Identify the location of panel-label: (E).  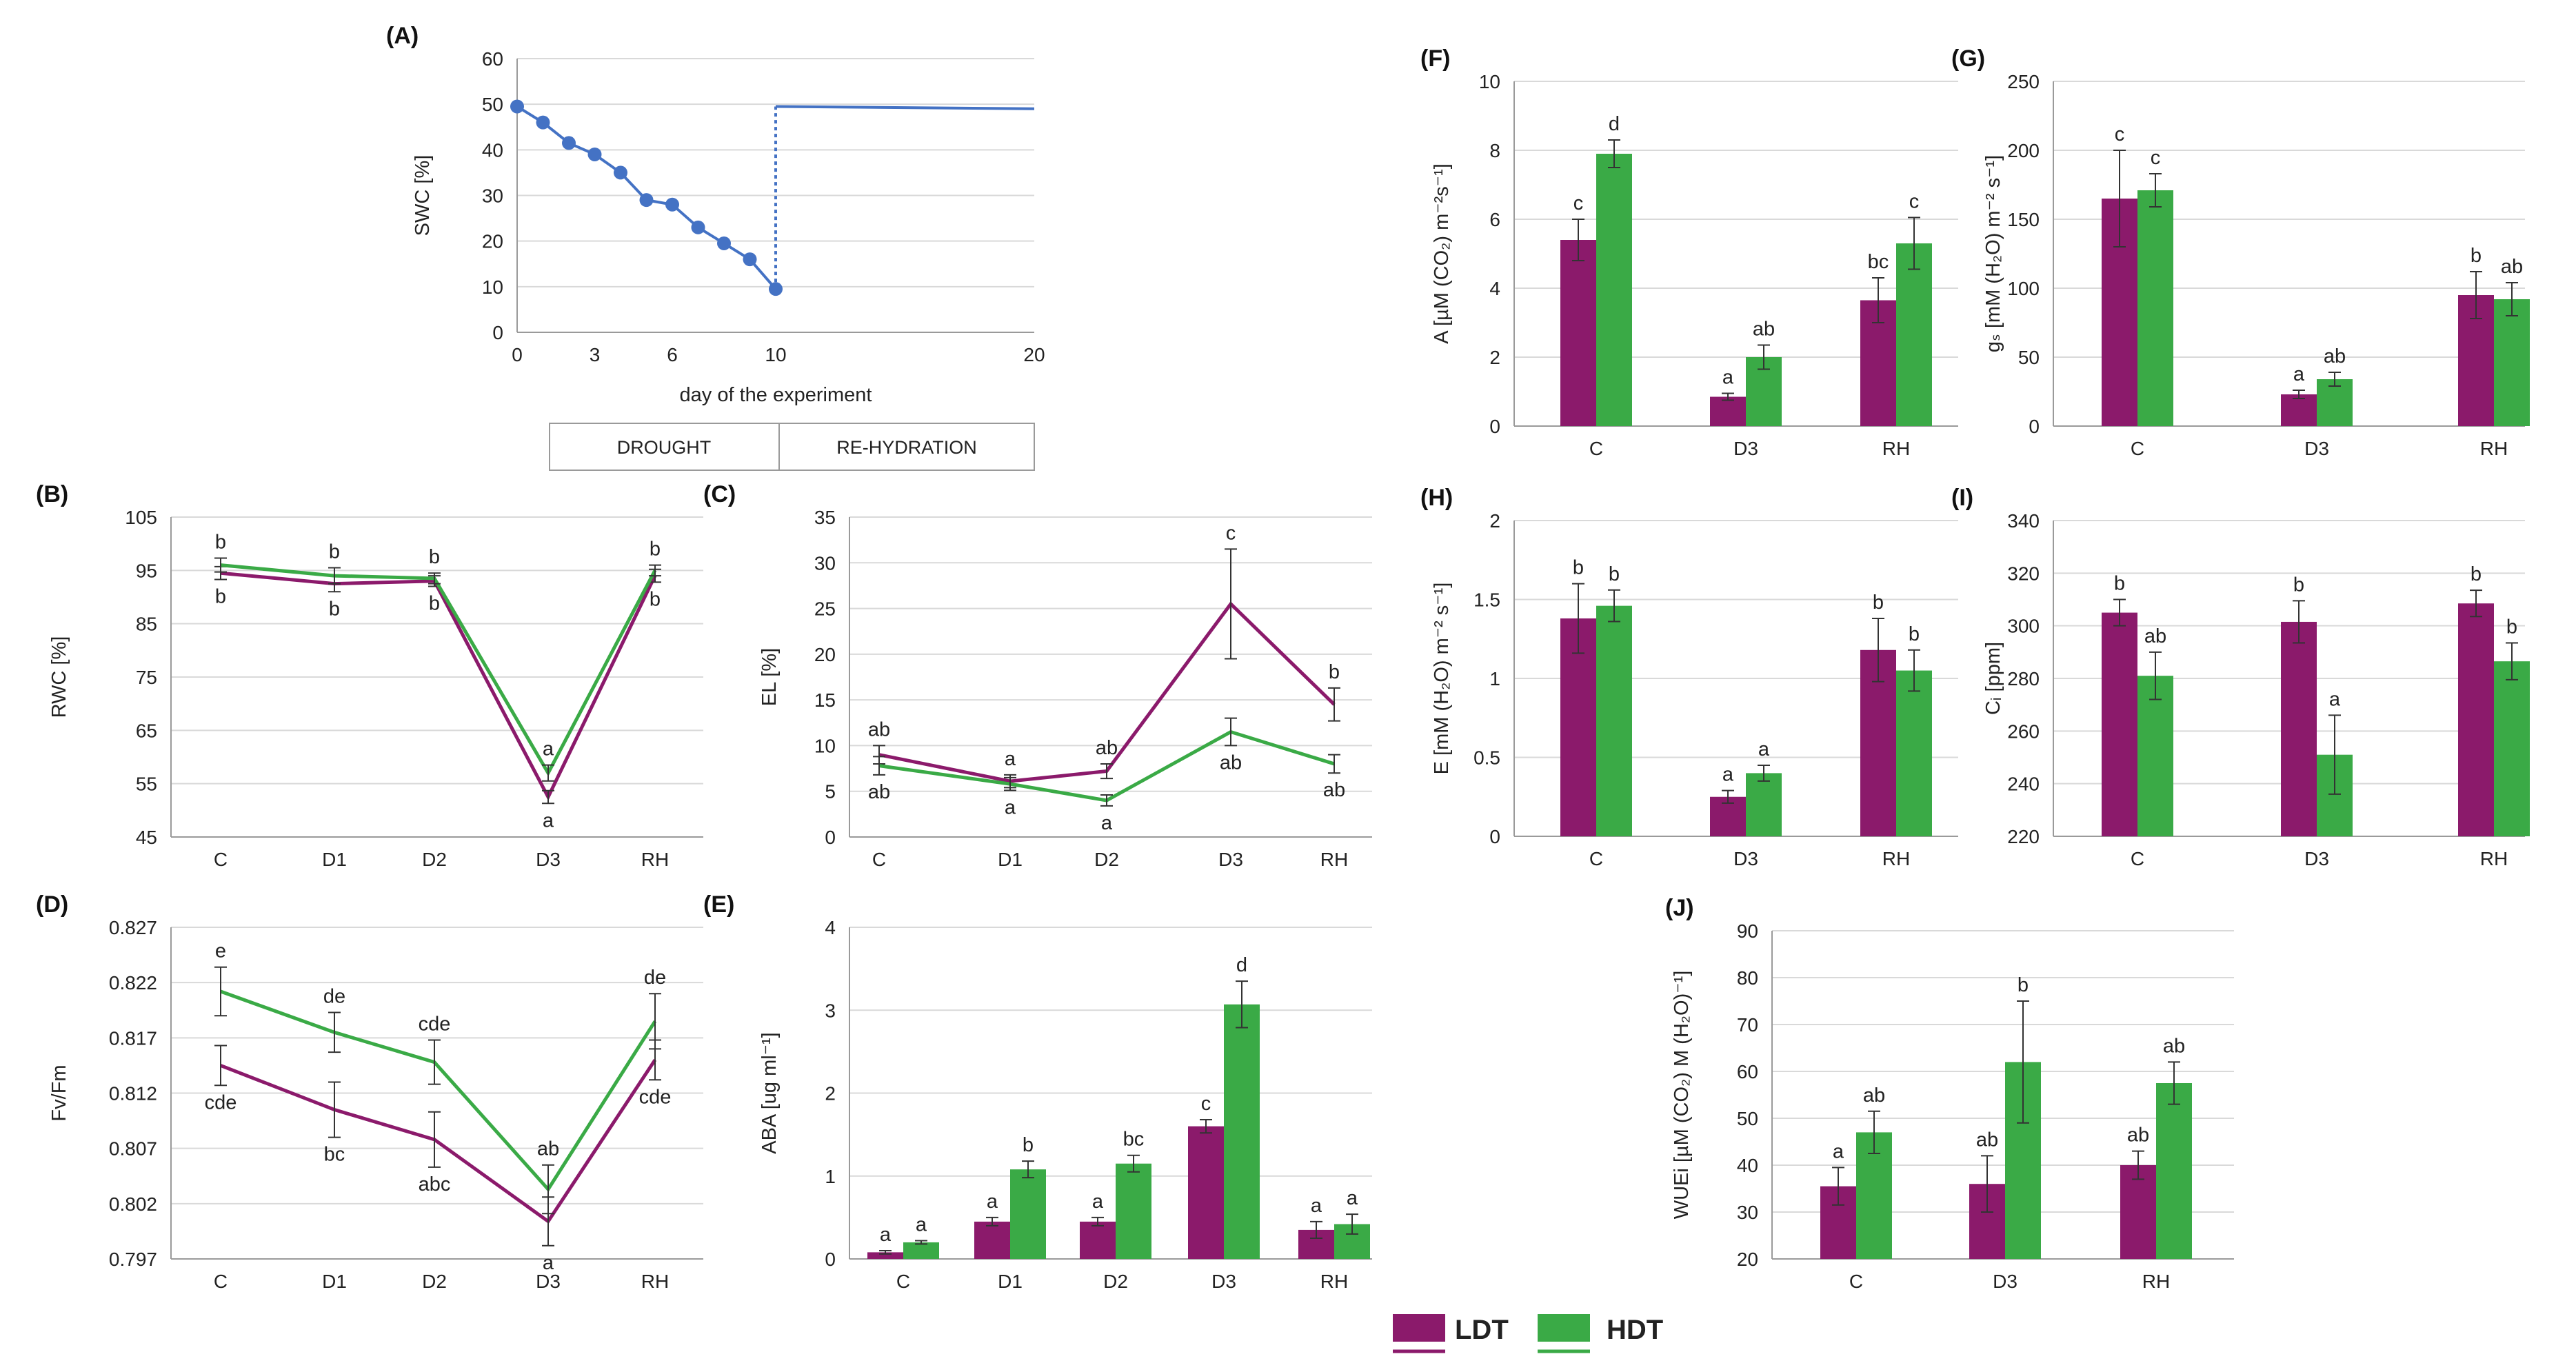
(718, 905).